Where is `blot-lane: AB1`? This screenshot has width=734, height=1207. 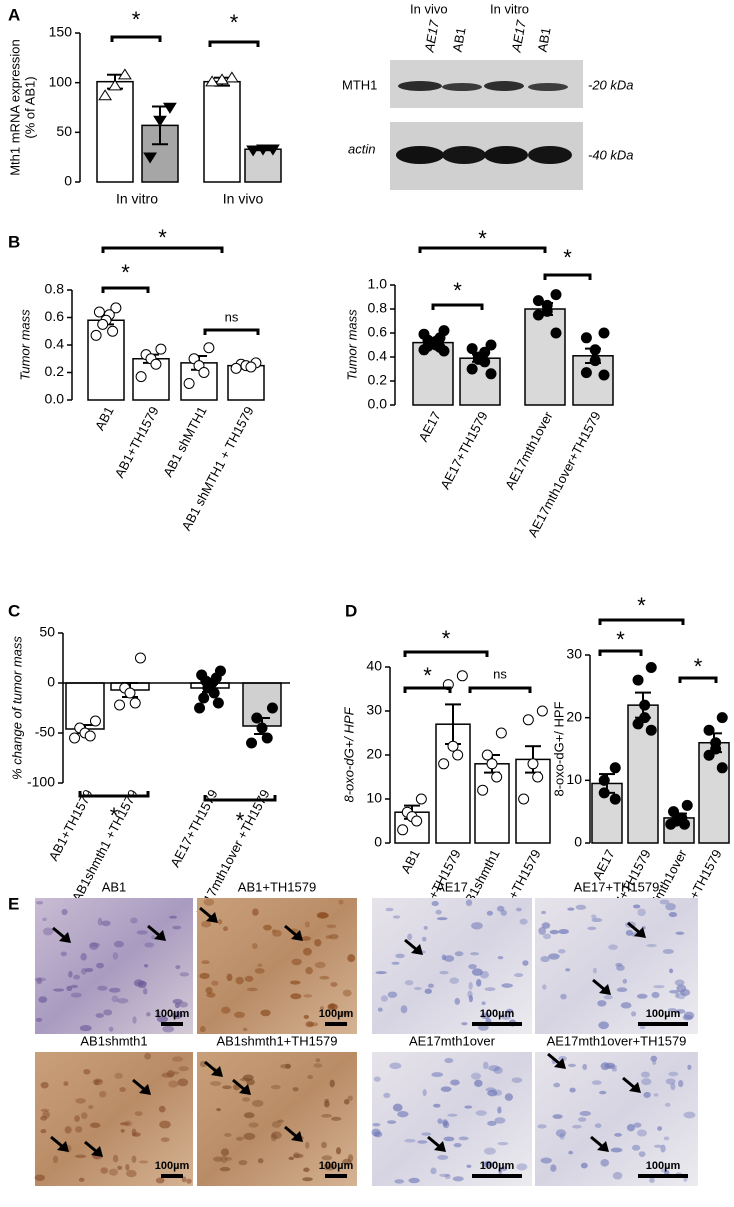 blot-lane: AB1 is located at coordinates (544, 39).